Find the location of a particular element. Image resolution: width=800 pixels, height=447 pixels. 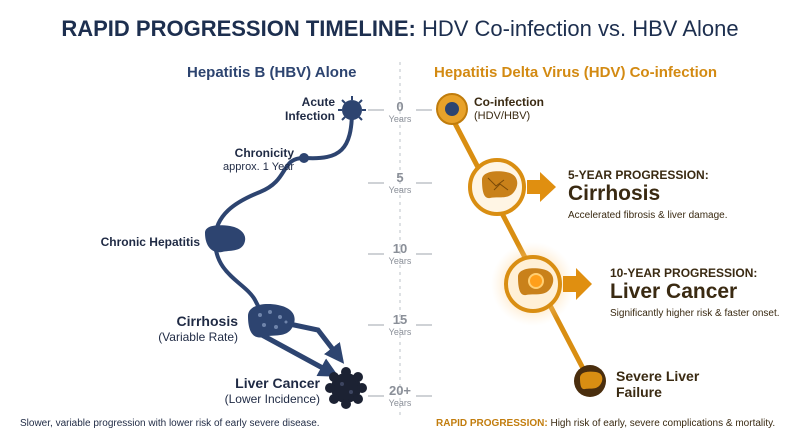

hbv-progression-path is located at coordinates (283, 216).